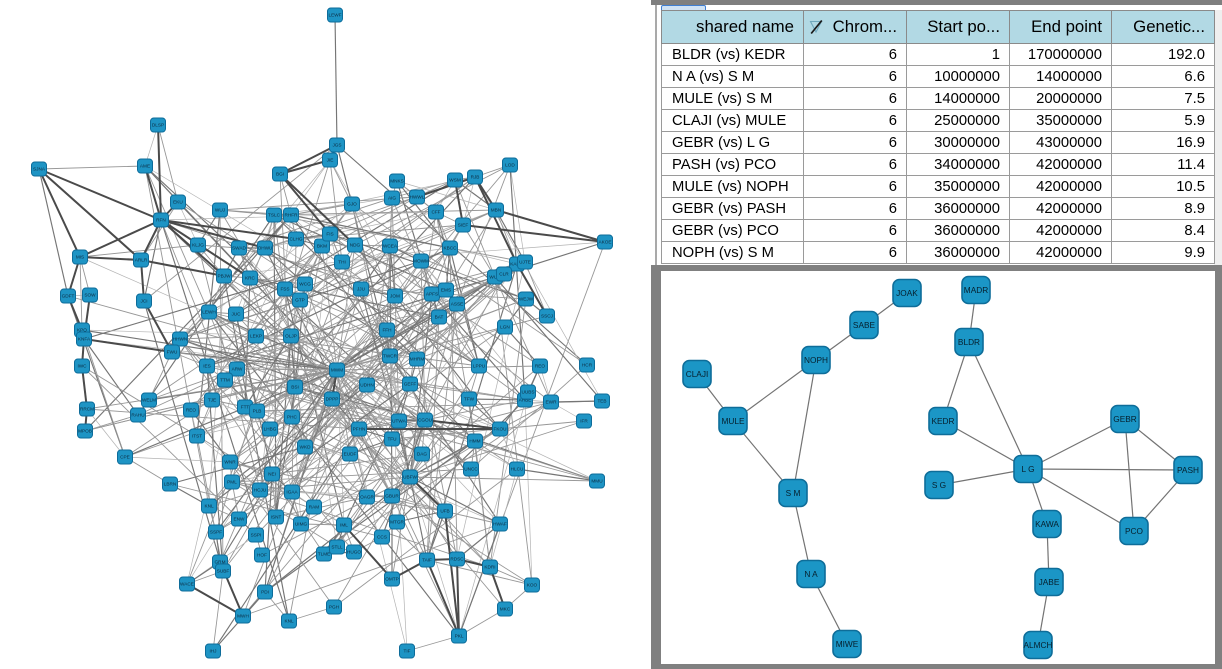  Describe the element at coordinates (410, 477) in the screenshot. I see `svg-text: UBFW` at that location.